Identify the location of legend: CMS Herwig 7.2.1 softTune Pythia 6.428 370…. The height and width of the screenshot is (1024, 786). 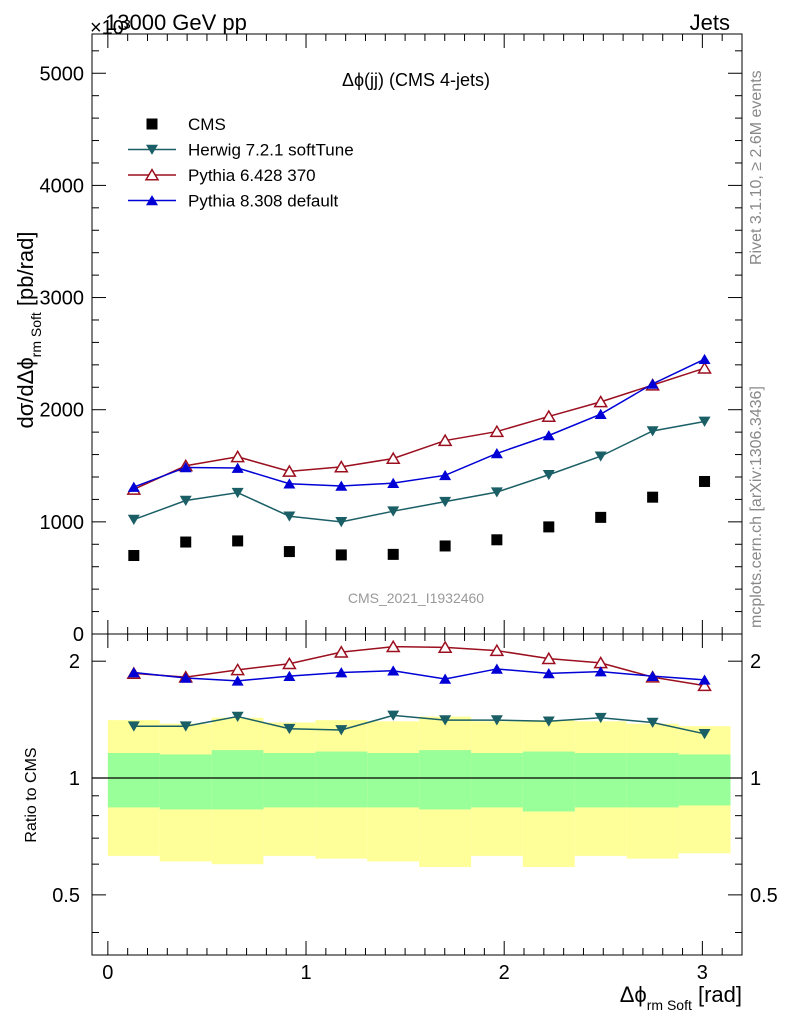
(241, 163).